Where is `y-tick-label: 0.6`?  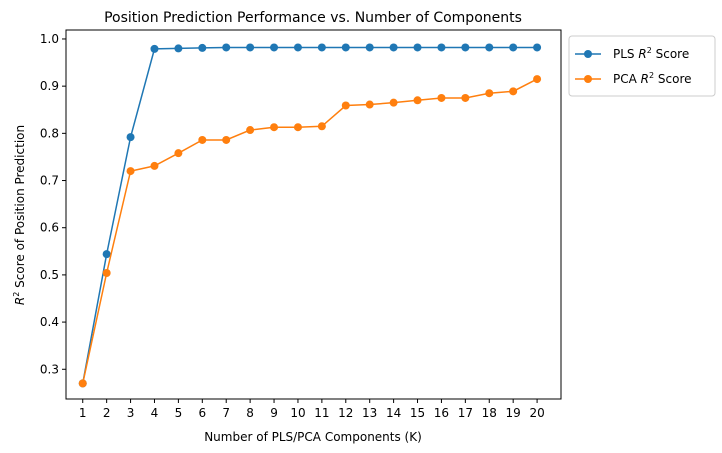
y-tick-label: 0.6 is located at coordinates (49, 228).